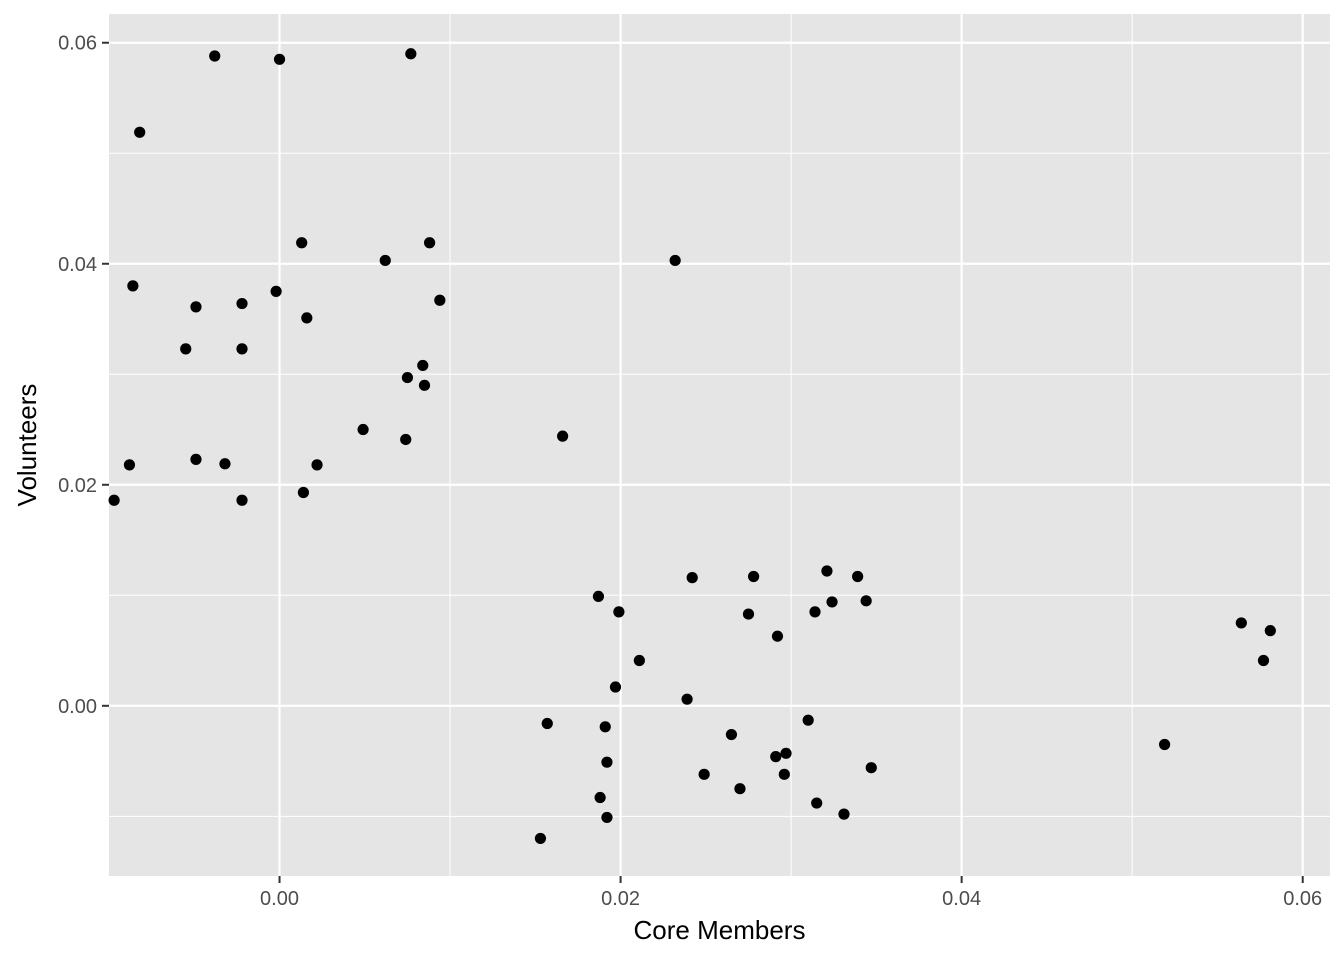 This screenshot has height=960, width=1344. Describe the element at coordinates (279, 899) in the screenshot. I see `x-tick-label: 0.00` at that location.